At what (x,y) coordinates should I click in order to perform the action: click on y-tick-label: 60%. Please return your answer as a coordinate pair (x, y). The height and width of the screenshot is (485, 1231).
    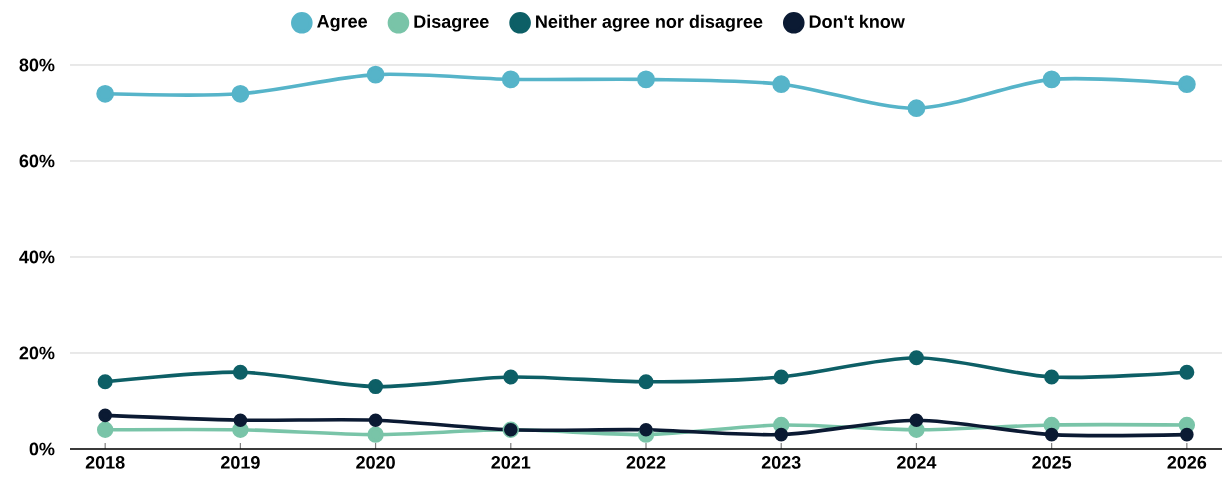
    Looking at the image, I should click on (37, 161).